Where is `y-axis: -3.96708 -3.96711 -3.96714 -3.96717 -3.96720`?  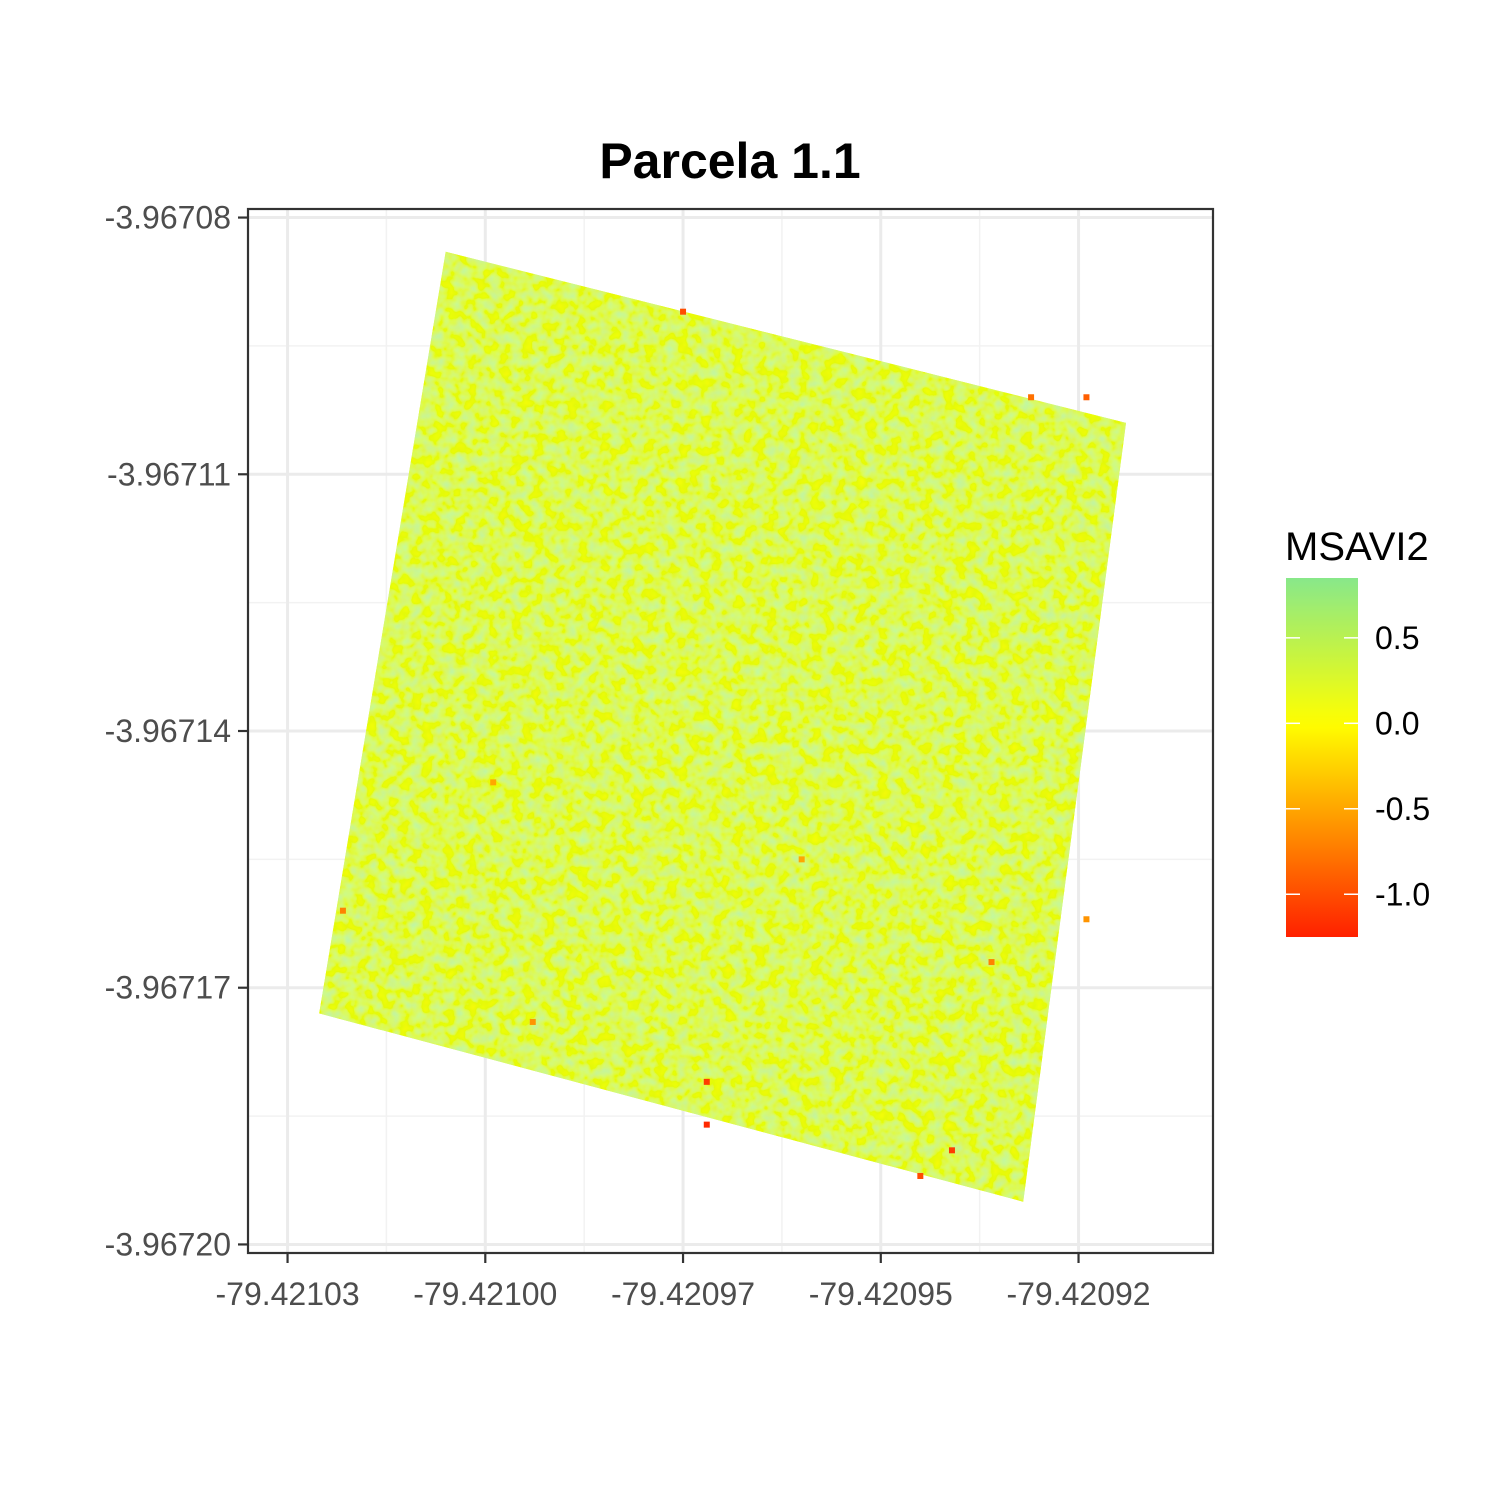
y-axis: -3.96708 -3.96711 -3.96714 -3.96717 -3.96720 is located at coordinates (176, 731).